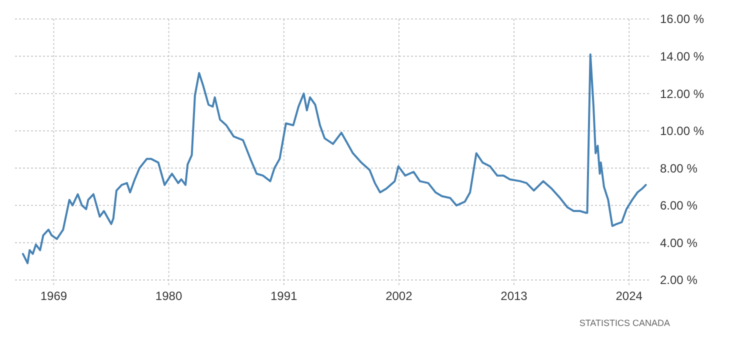 Image resolution: width=730 pixels, height=340 pixels. What do you see at coordinates (168, 296) in the screenshot?
I see `x-tick-label: 1980` at bounding box center [168, 296].